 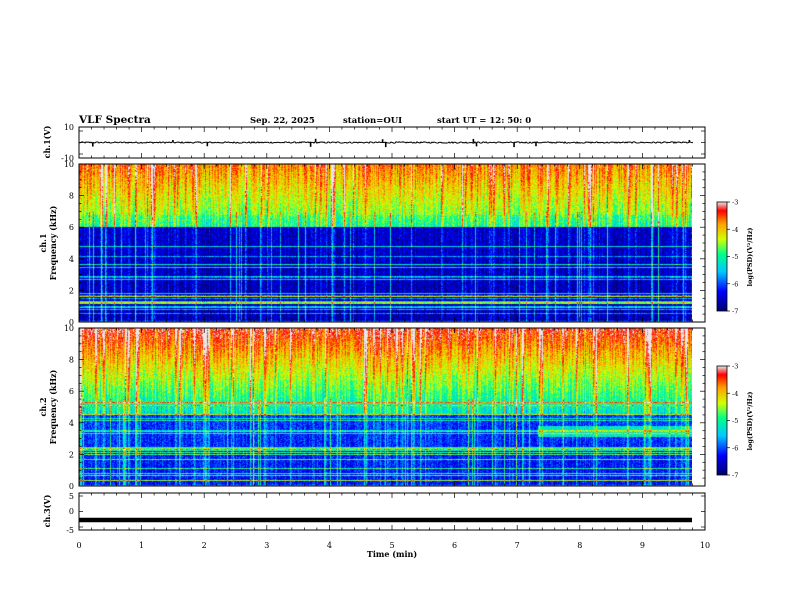 What do you see at coordinates (454, 545) in the screenshot?
I see `x-tick-label: 6` at bounding box center [454, 545].